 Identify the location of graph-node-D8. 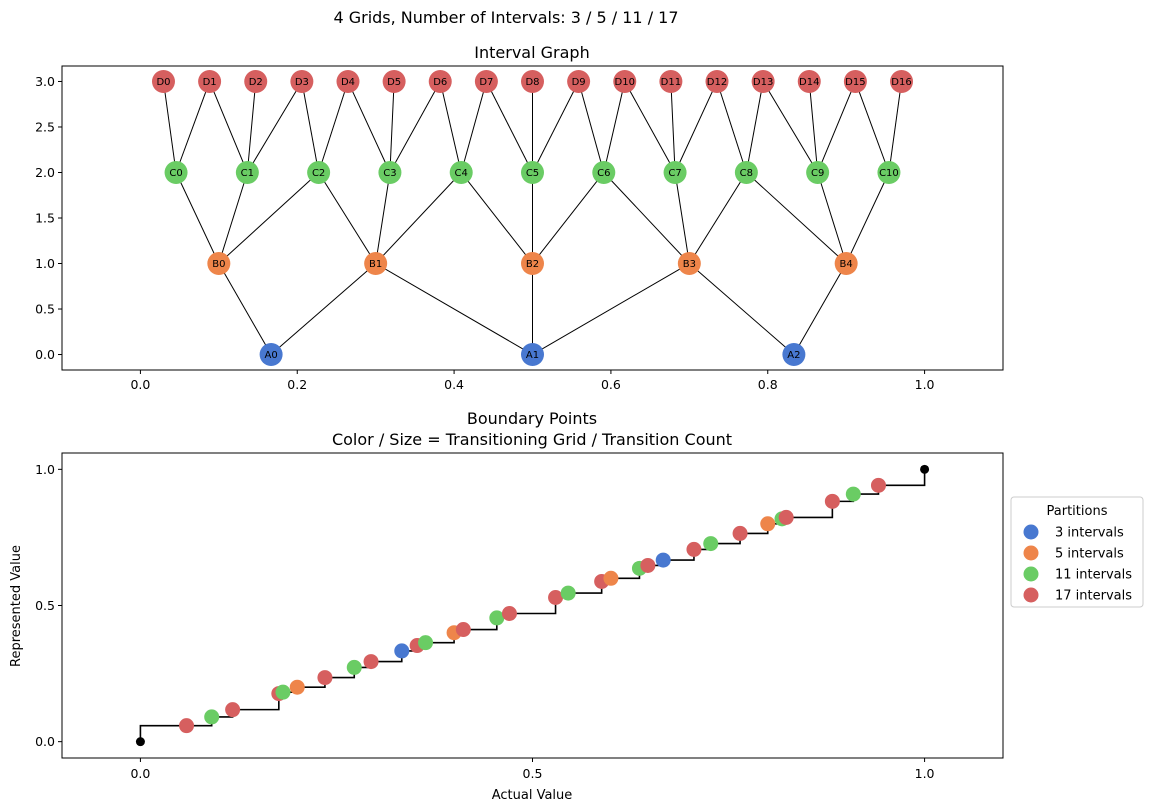
(532, 81).